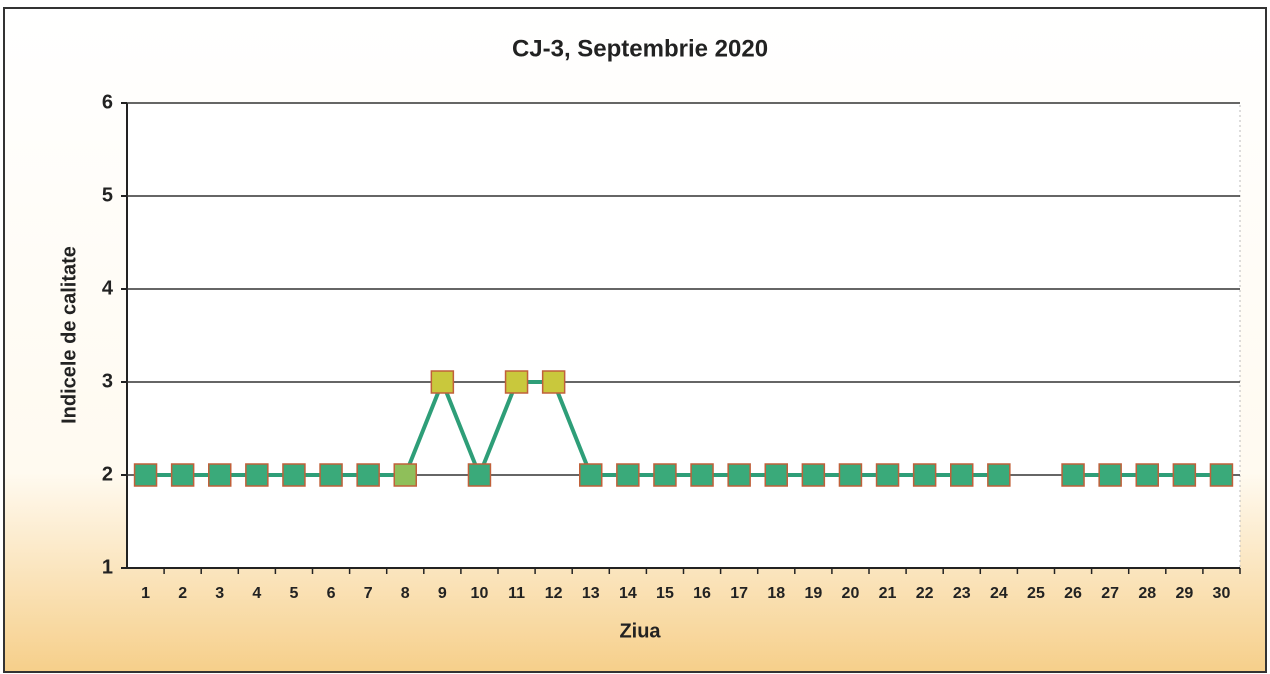 The height and width of the screenshot is (674, 1270). Describe the element at coordinates (640, 48) in the screenshot. I see `chart-title: CJ-3, Septembrie 2020` at that location.